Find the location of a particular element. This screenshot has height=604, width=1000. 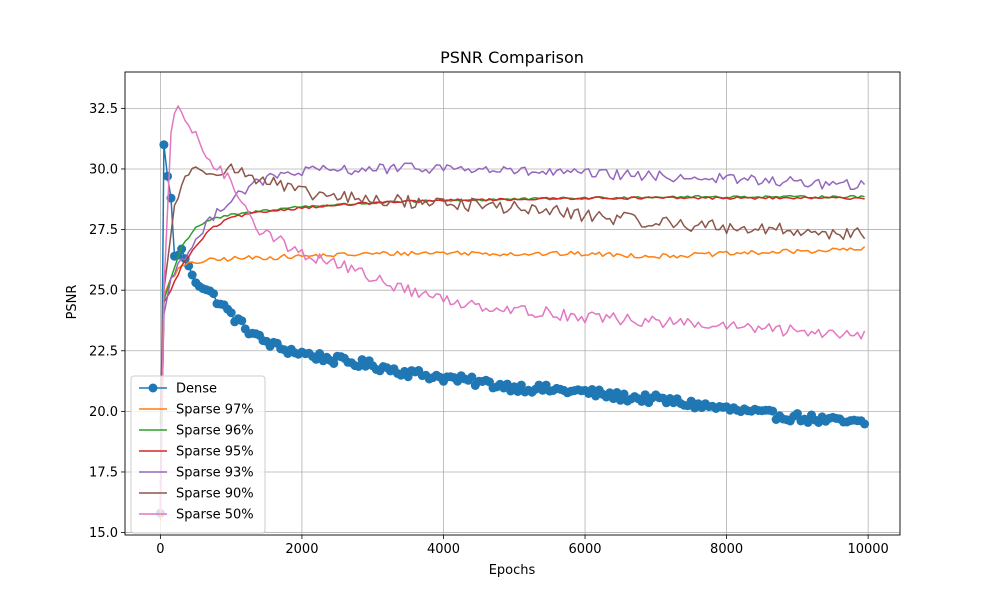

legend-label: Dense is located at coordinates (196, 389).